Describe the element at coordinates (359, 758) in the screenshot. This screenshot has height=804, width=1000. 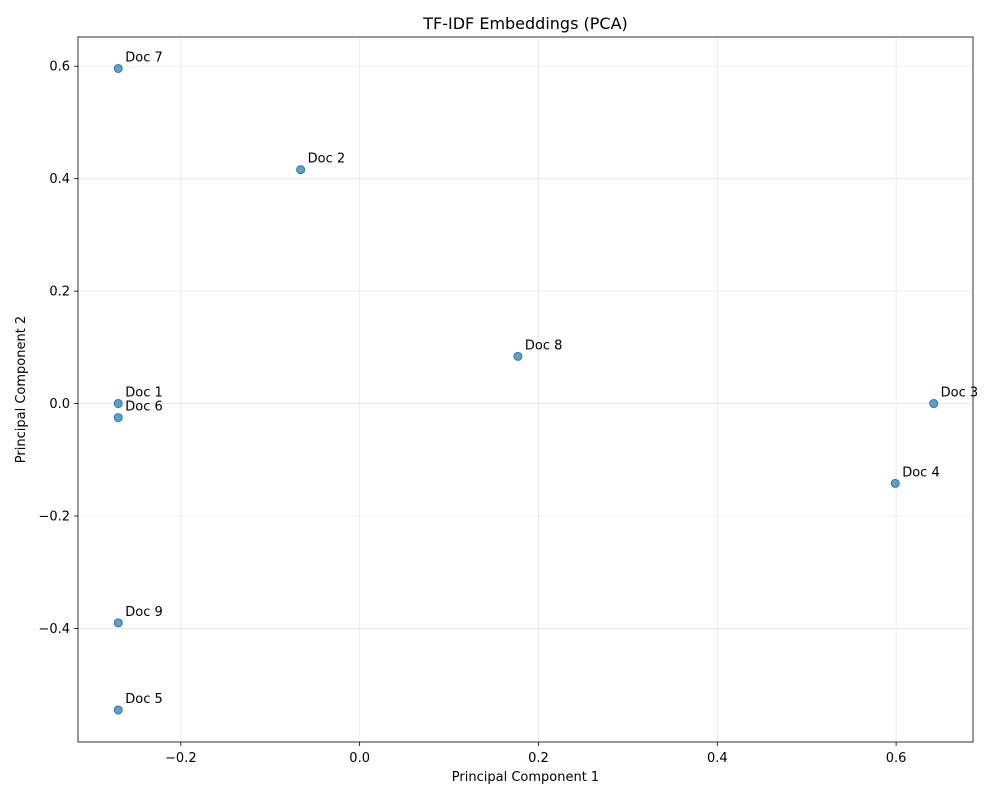
I see `x-tick-label: 0.0` at that location.